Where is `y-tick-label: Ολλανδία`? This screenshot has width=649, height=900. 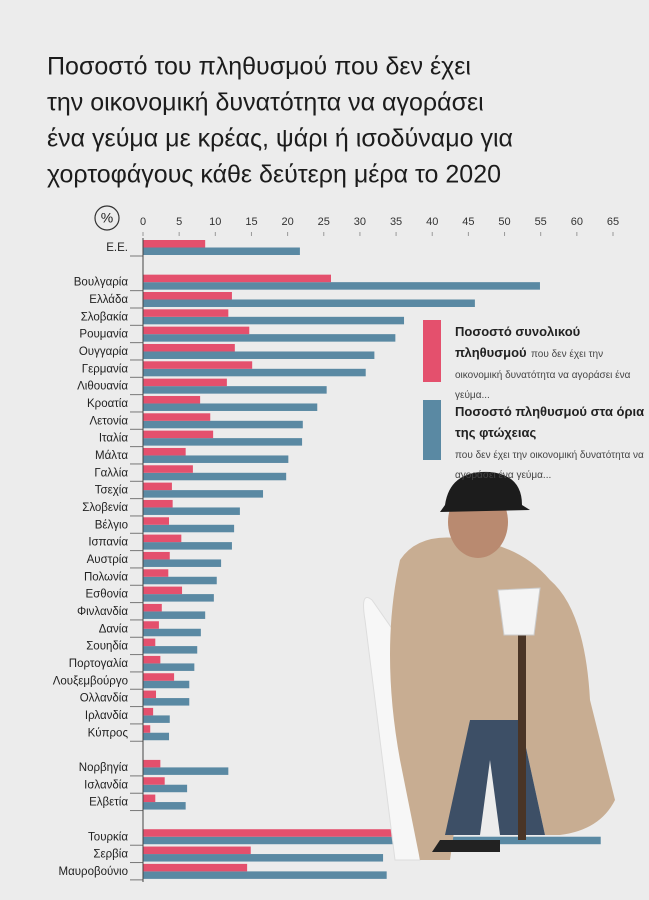
y-tick-label: Ολλανδία is located at coordinates (104, 699).